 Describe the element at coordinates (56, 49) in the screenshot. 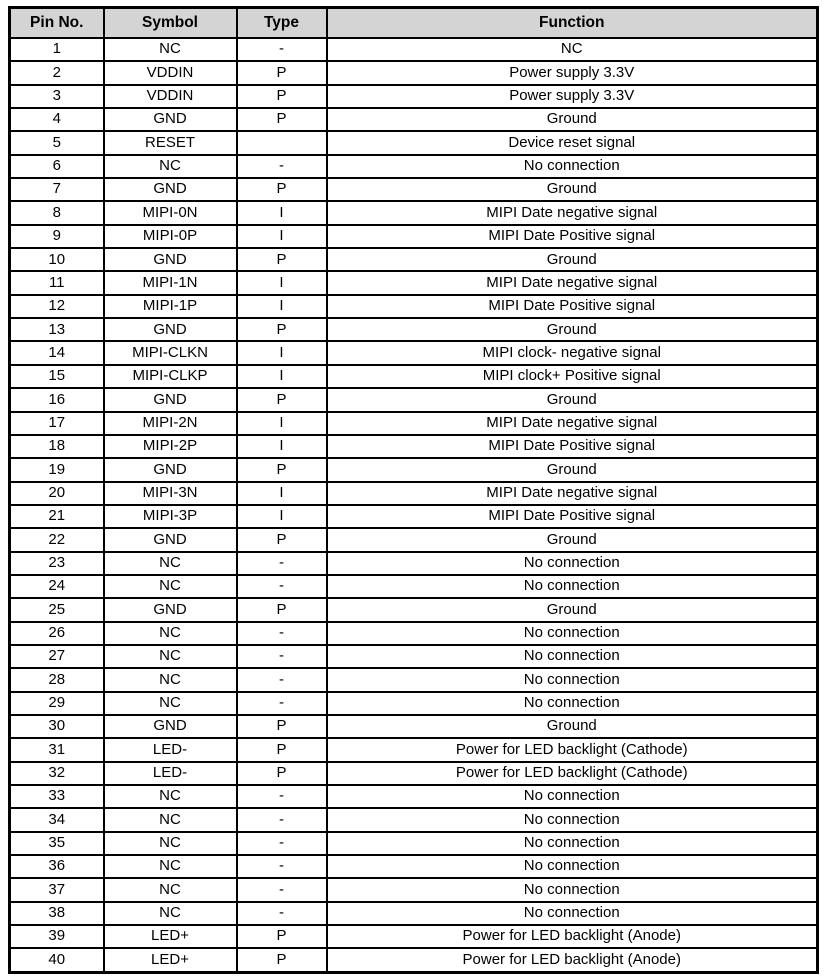

I see `cell-pin-no: 1` at that location.